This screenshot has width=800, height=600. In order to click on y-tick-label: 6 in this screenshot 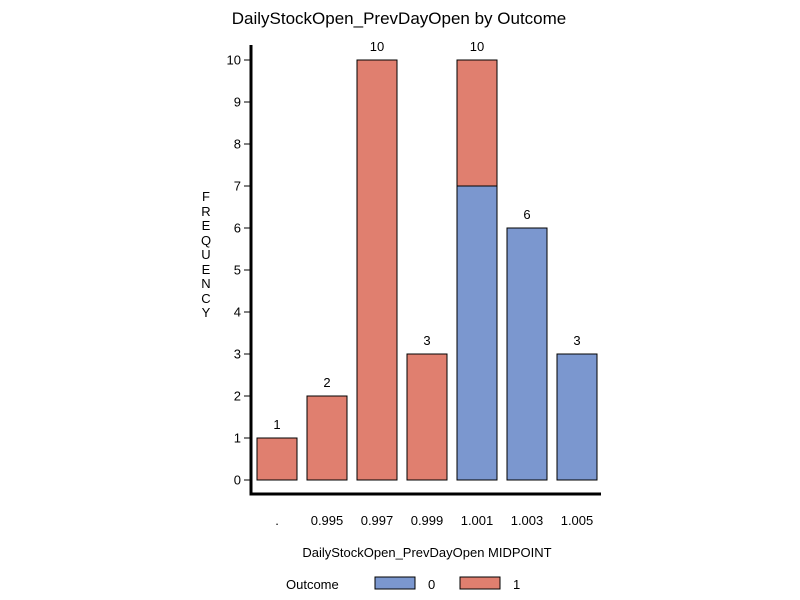, I will do `click(237, 228)`.